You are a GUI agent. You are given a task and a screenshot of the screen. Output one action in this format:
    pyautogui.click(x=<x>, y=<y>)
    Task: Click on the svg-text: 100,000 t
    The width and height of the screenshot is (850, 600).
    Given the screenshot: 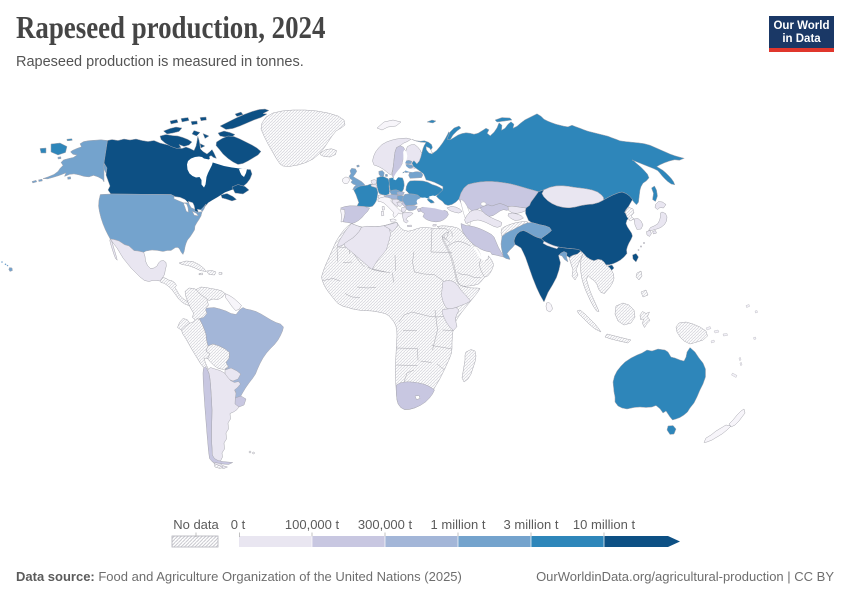 What is the action you would take?
    pyautogui.click(x=312, y=524)
    